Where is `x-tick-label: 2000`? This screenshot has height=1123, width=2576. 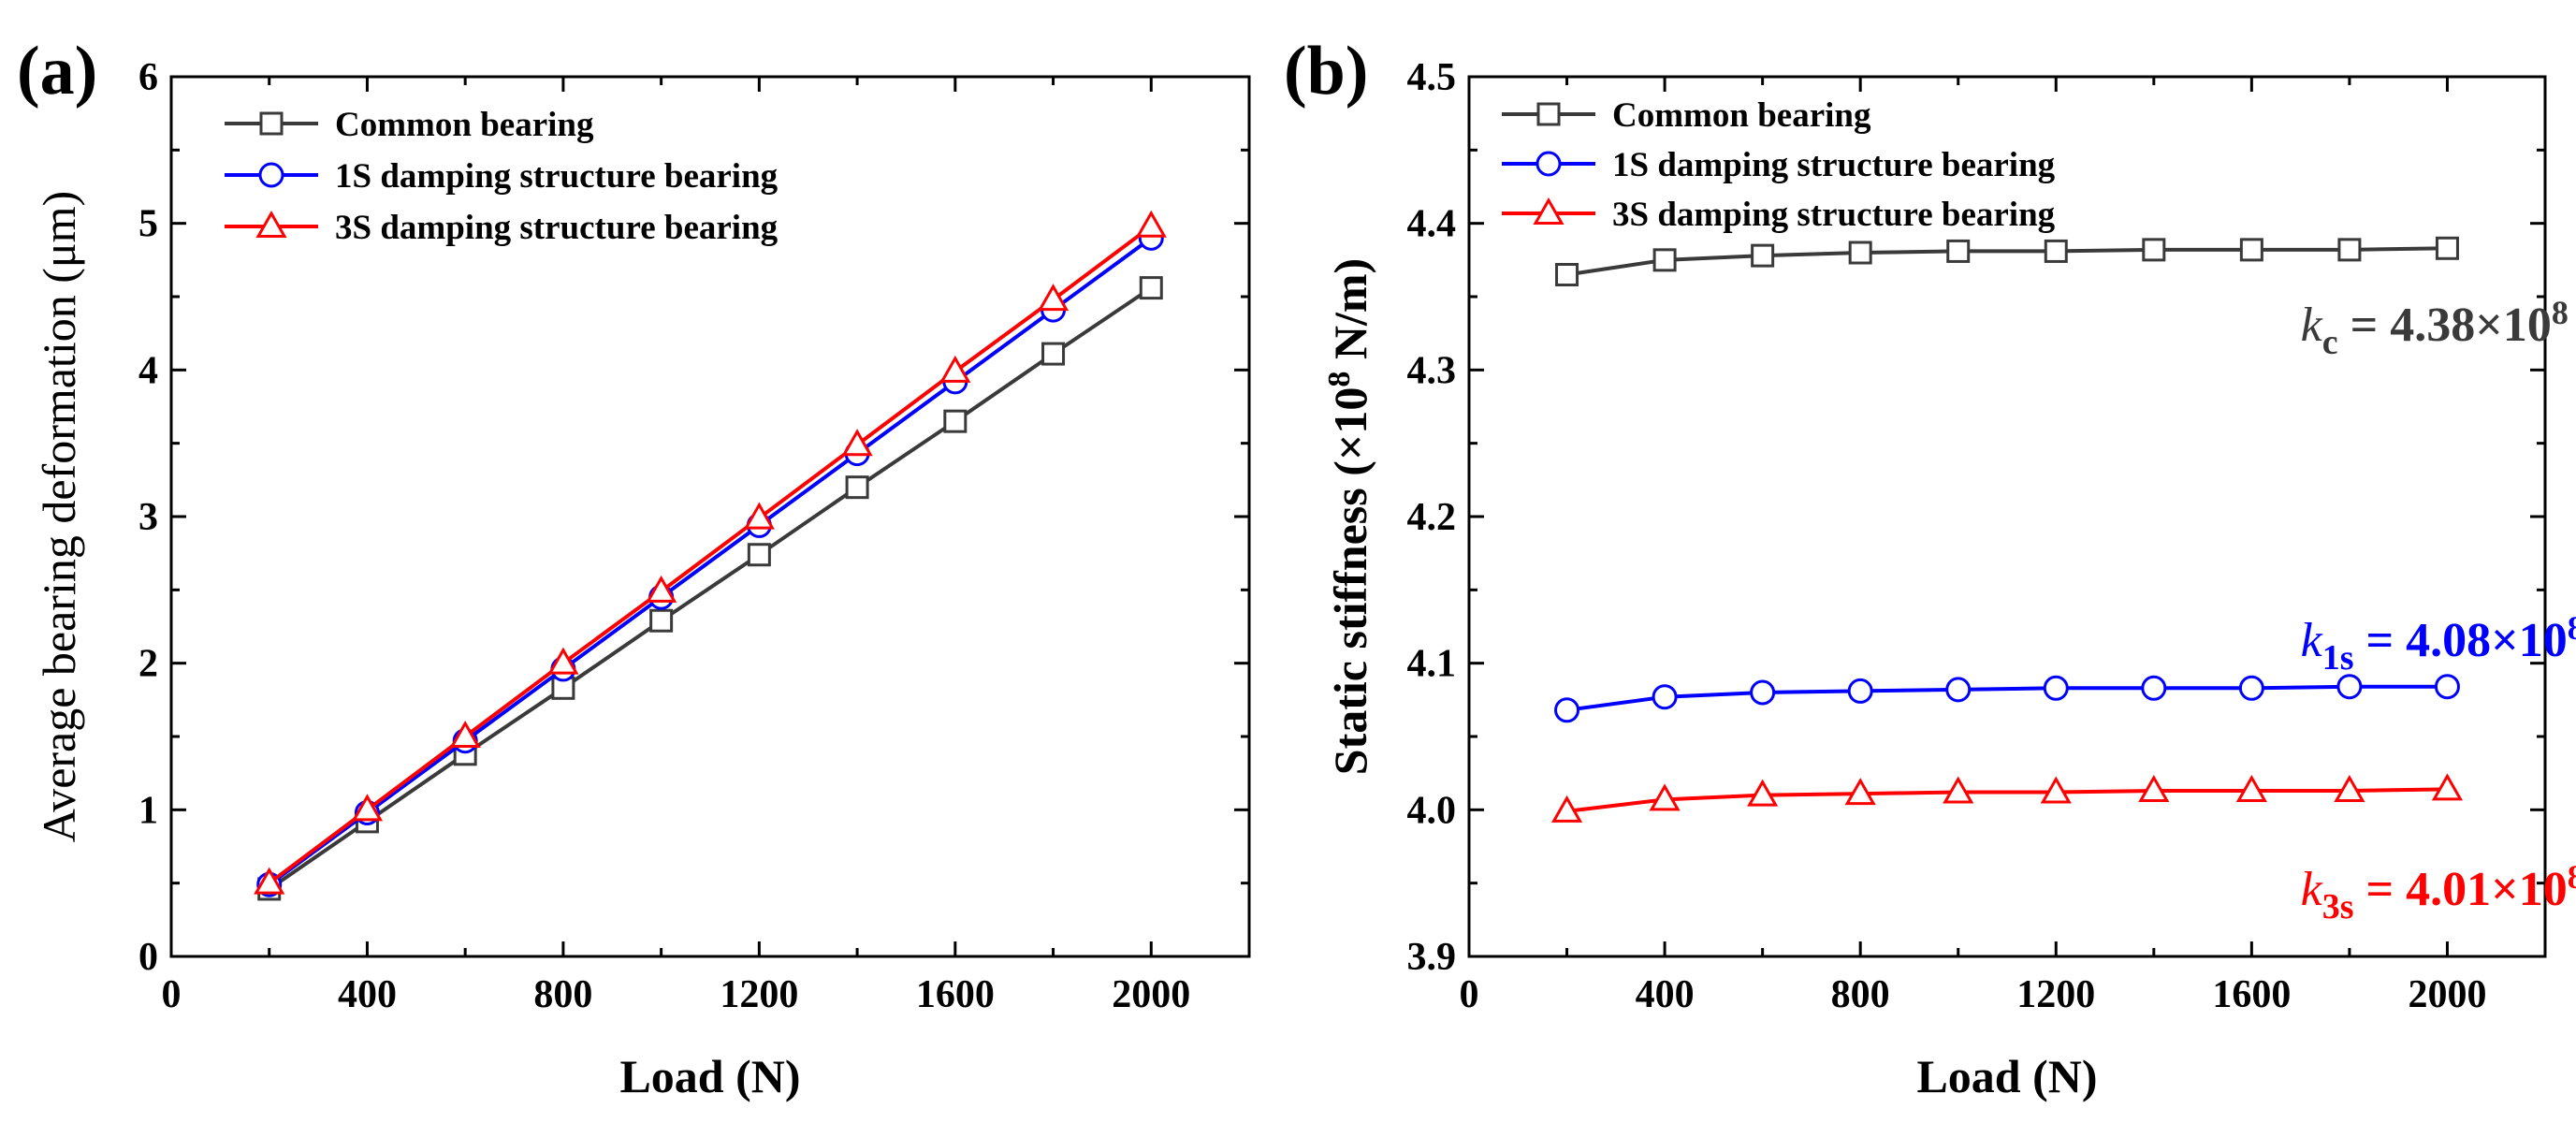
x-tick-label: 2000 is located at coordinates (2447, 994).